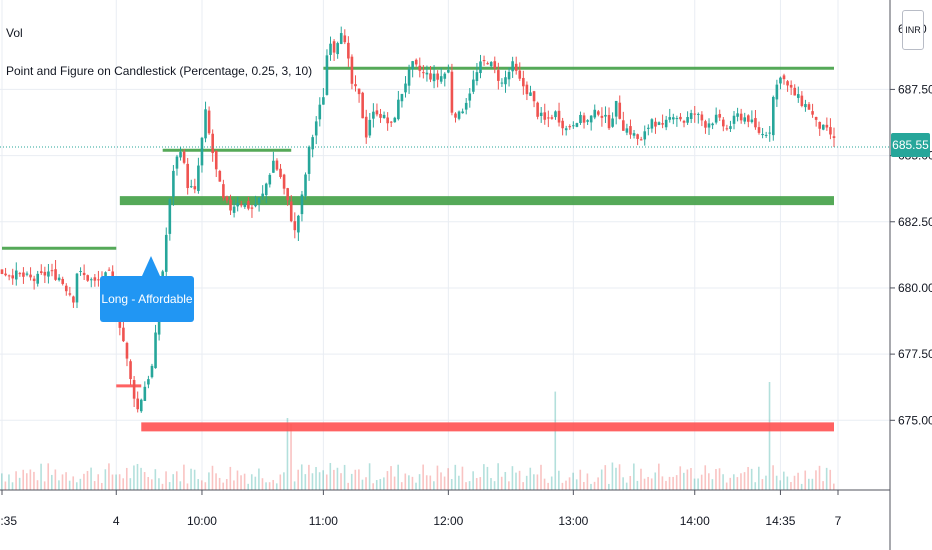 The height and width of the screenshot is (550, 932). What do you see at coordinates (913, 30) in the screenshot?
I see `currency-badge: INR` at bounding box center [913, 30].